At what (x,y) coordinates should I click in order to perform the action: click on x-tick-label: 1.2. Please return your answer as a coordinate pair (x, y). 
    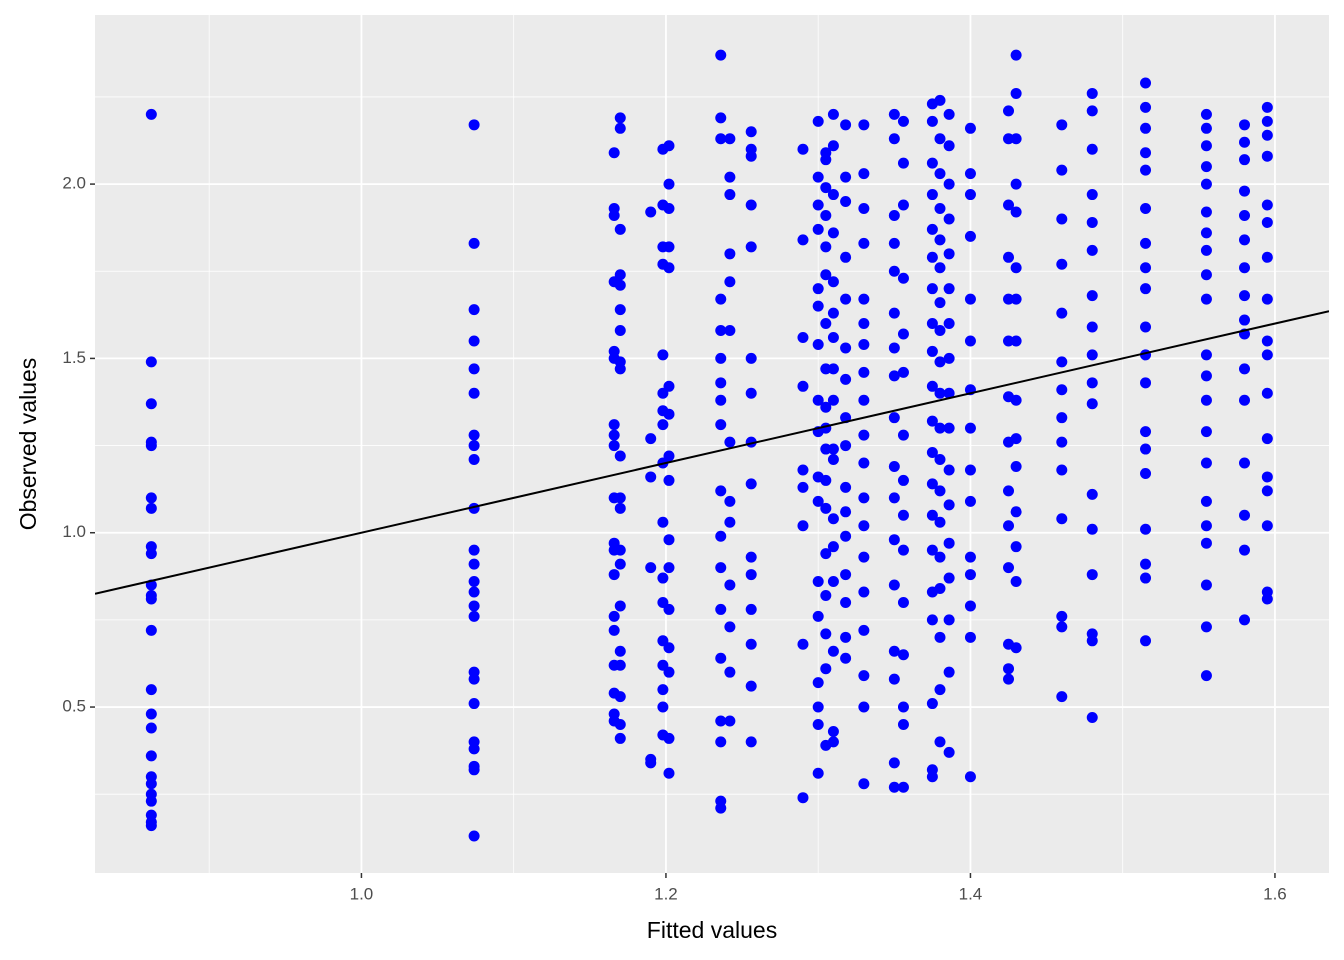
    Looking at the image, I should click on (666, 893).